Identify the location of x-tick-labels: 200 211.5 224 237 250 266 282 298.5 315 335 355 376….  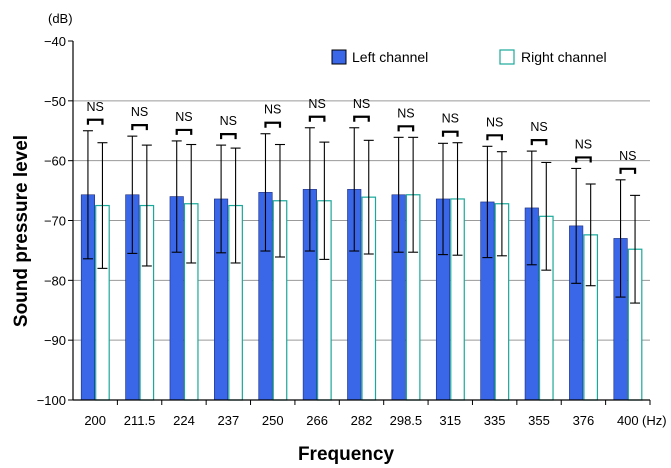
(361, 420).